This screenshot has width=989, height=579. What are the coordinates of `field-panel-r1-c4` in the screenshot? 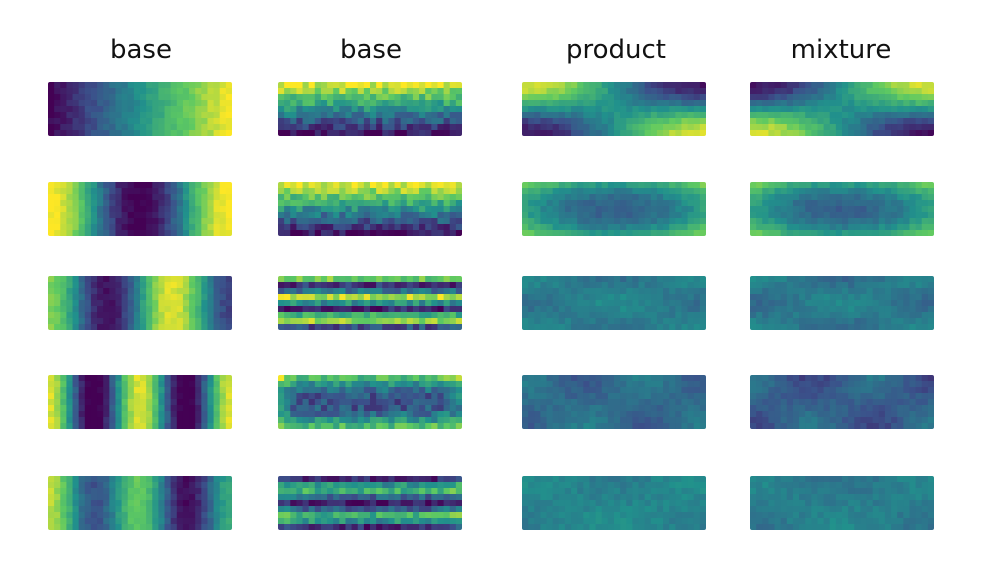 It's located at (842, 109).